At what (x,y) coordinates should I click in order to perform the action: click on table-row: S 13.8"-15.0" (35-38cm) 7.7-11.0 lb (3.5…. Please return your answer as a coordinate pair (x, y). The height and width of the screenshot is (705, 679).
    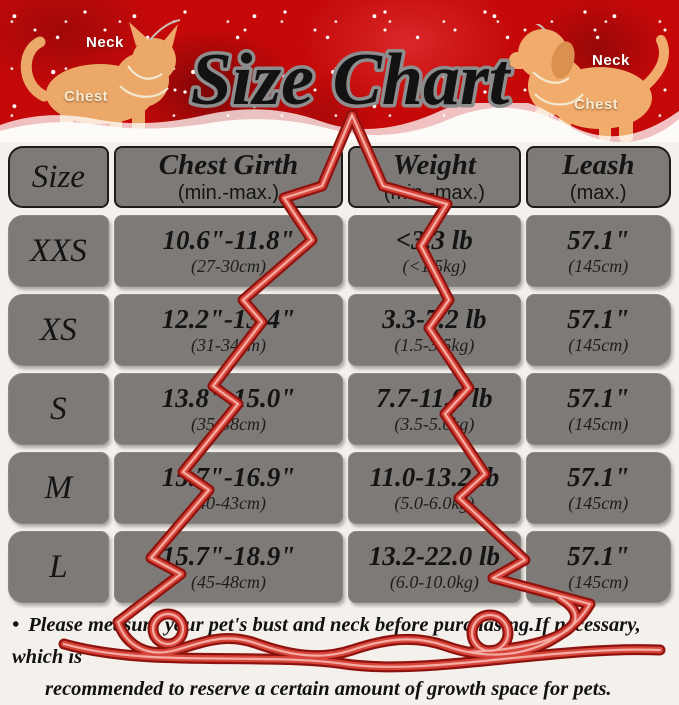
    Looking at the image, I should click on (339, 409).